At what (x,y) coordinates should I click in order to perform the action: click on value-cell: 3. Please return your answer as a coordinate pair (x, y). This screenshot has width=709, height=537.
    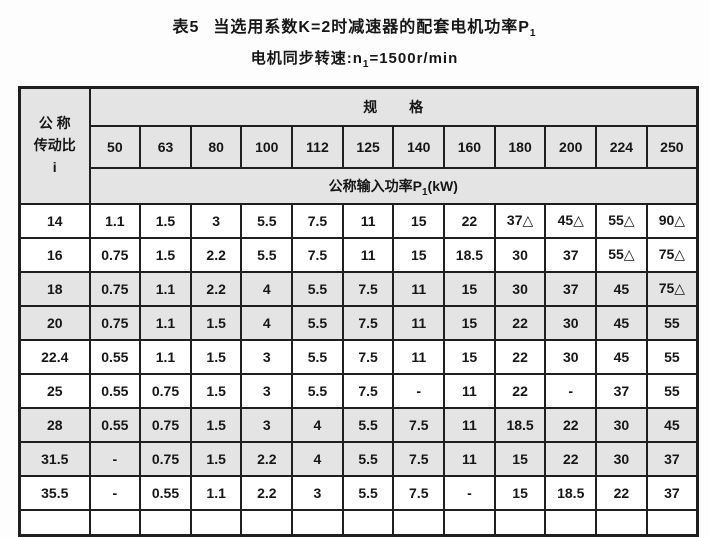
    Looking at the image, I should click on (216, 220).